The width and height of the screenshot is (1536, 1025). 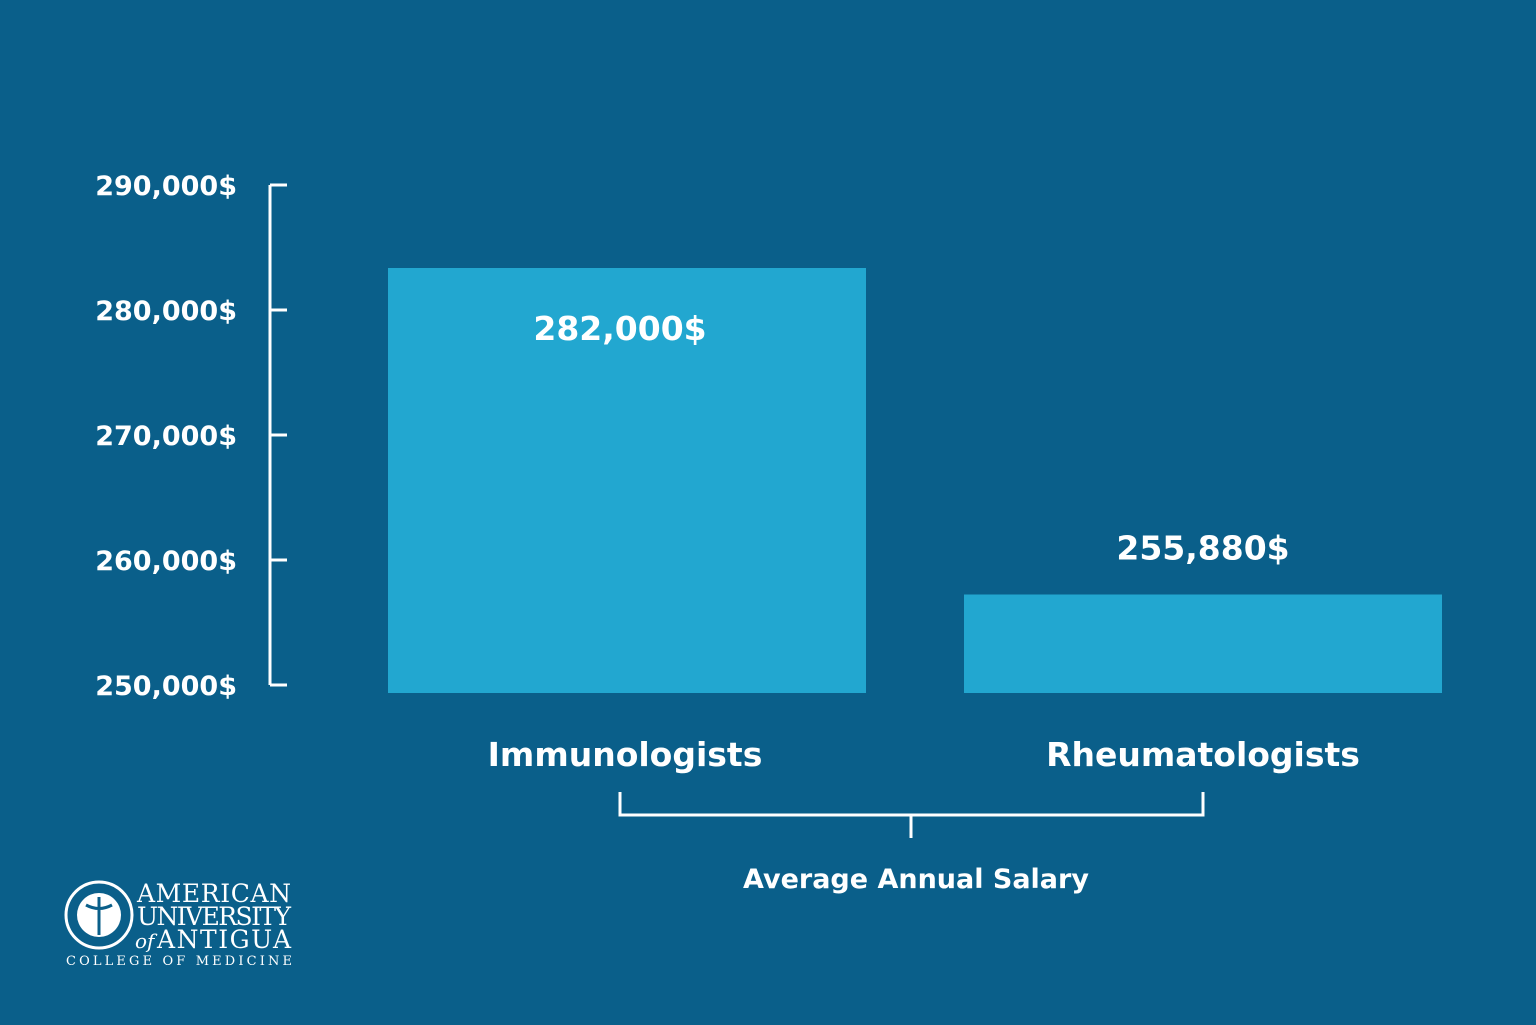 What do you see at coordinates (166, 186) in the screenshot?
I see `y-tick-label: 290,000$` at bounding box center [166, 186].